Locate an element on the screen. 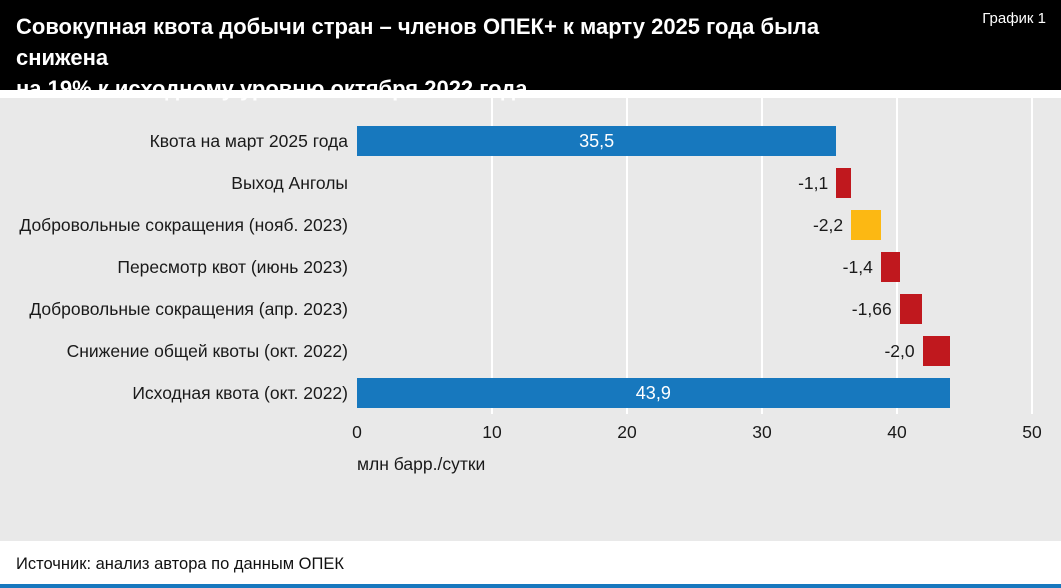 The width and height of the screenshot is (1061, 588). category-label: Выход Анголы is located at coordinates (289, 182).